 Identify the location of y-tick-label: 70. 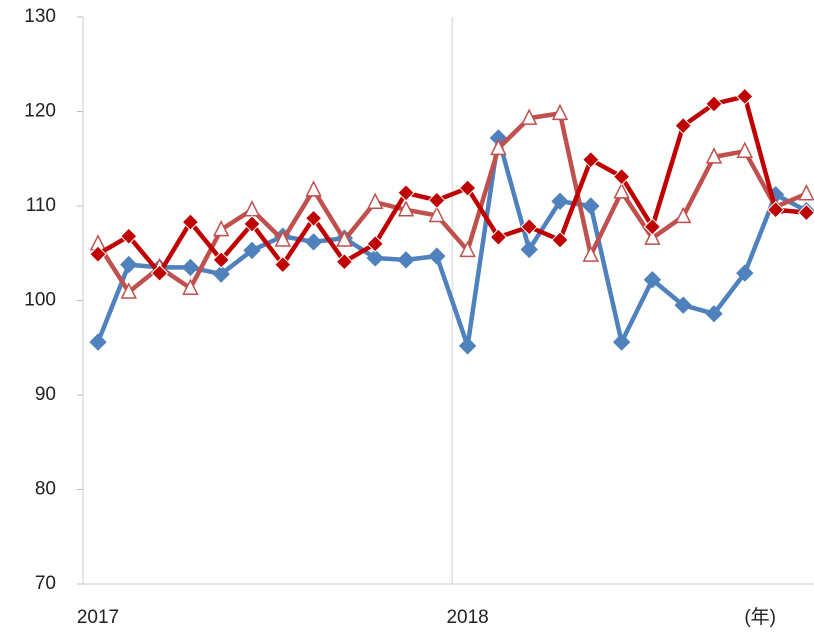
(45, 583).